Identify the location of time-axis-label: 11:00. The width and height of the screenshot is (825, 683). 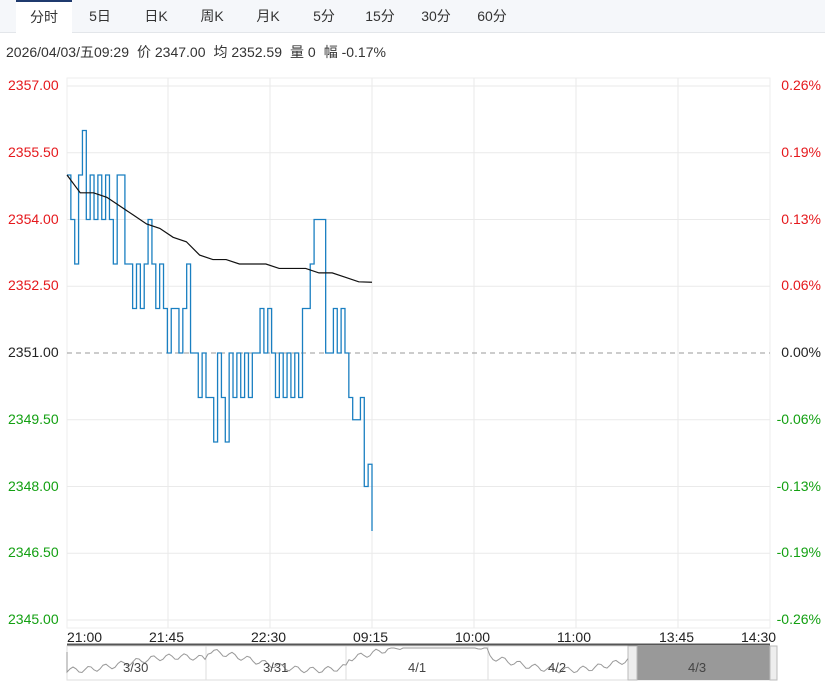
(574, 637).